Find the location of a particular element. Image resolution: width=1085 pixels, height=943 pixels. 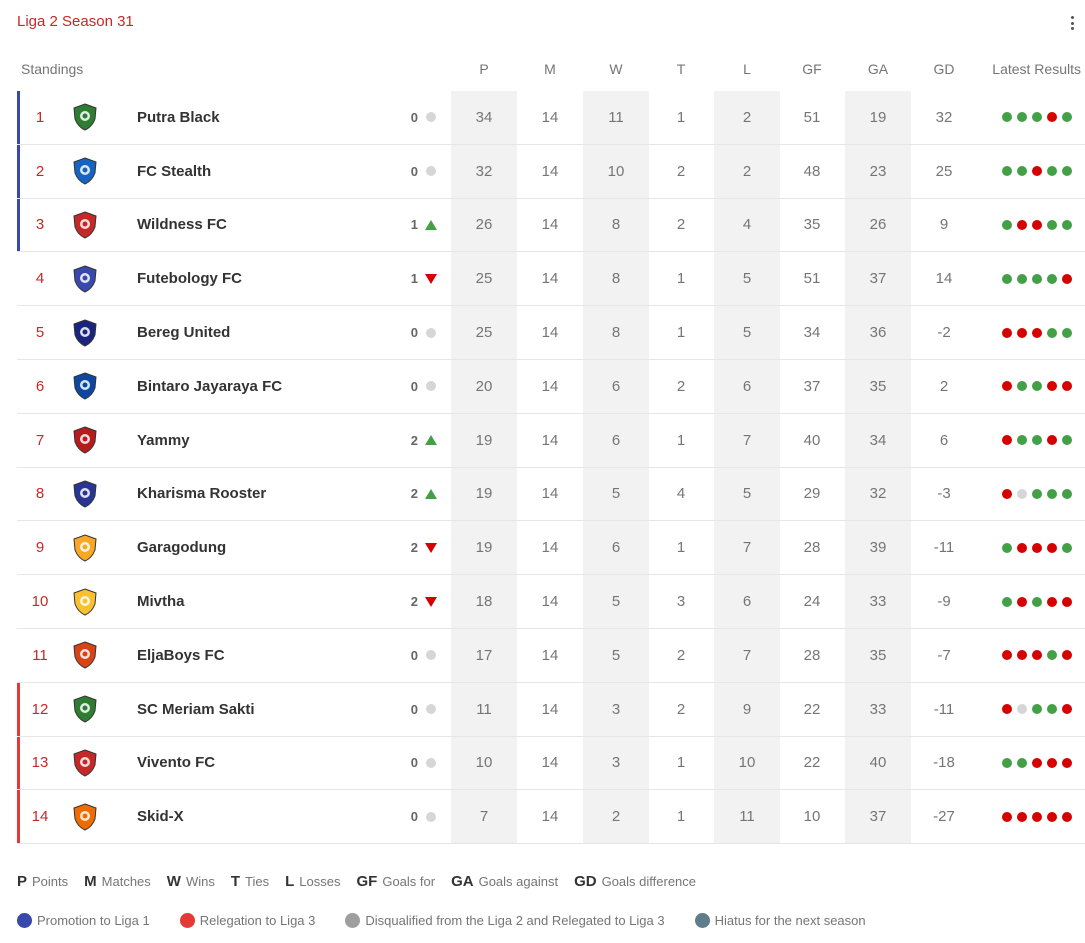

table-row: 13 Vivento FC 0 10 14 3 1 10 22 40 -18 is located at coordinates (551, 763).